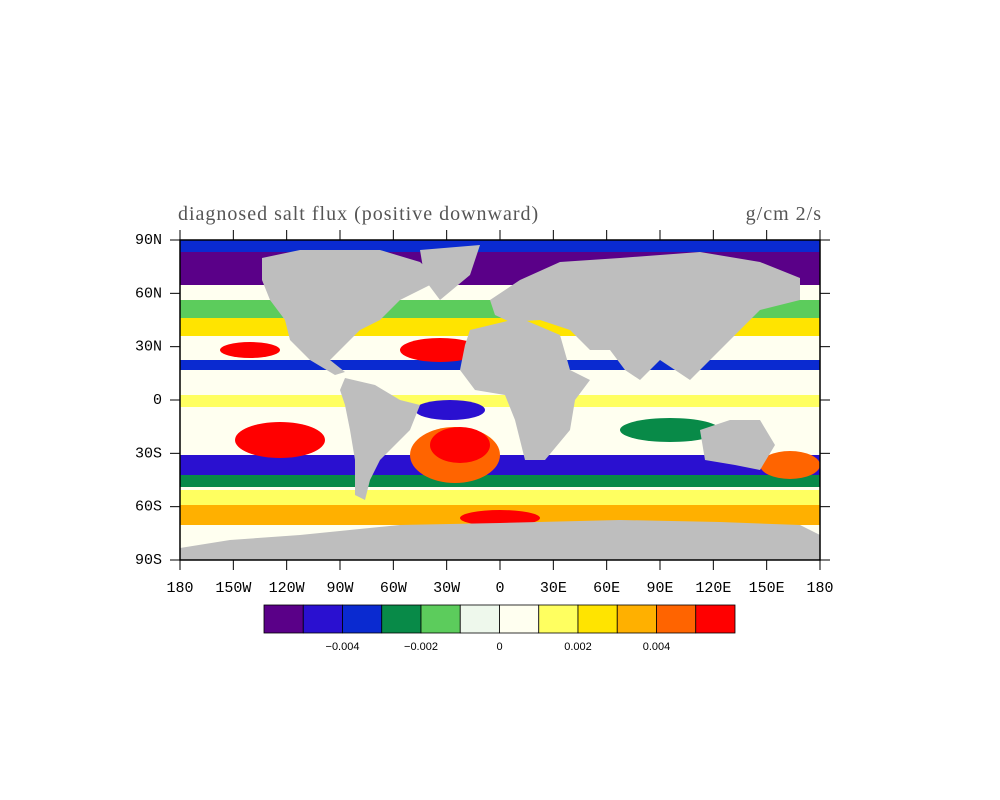  What do you see at coordinates (767, 588) in the screenshot?
I see `lon-label: 150E` at bounding box center [767, 588].